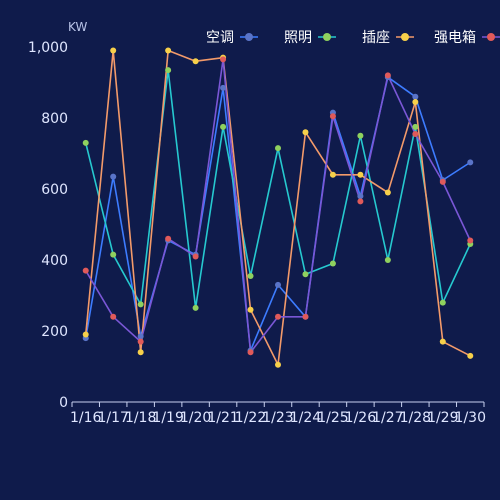 Image resolution: width=500 pixels, height=500 pixels. I want to click on x-tick-label: 1/26, so click(361, 418).